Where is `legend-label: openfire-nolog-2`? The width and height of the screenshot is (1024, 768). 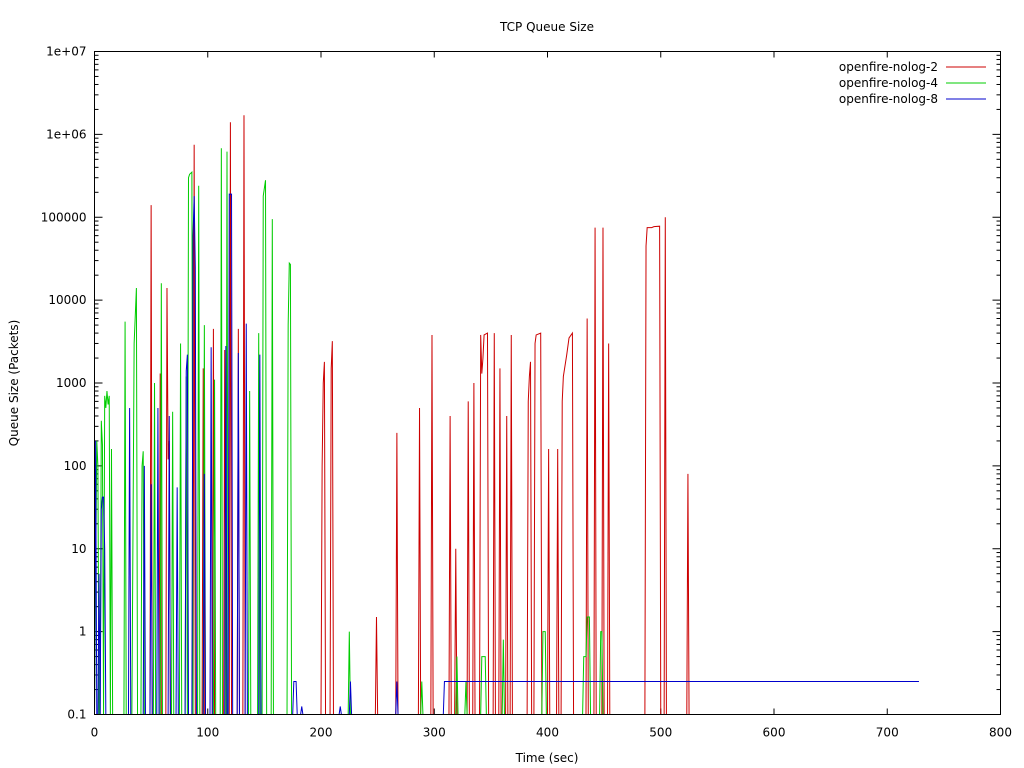 legend-label: openfire-nolog-2 is located at coordinates (888, 67).